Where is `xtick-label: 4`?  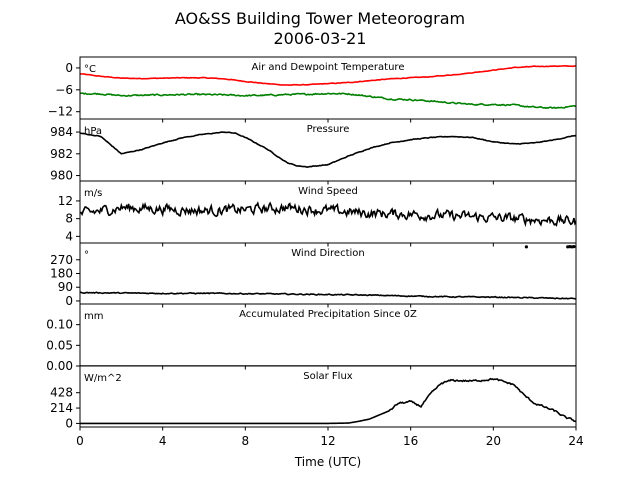
xtick-label: 4 is located at coordinates (163, 441).